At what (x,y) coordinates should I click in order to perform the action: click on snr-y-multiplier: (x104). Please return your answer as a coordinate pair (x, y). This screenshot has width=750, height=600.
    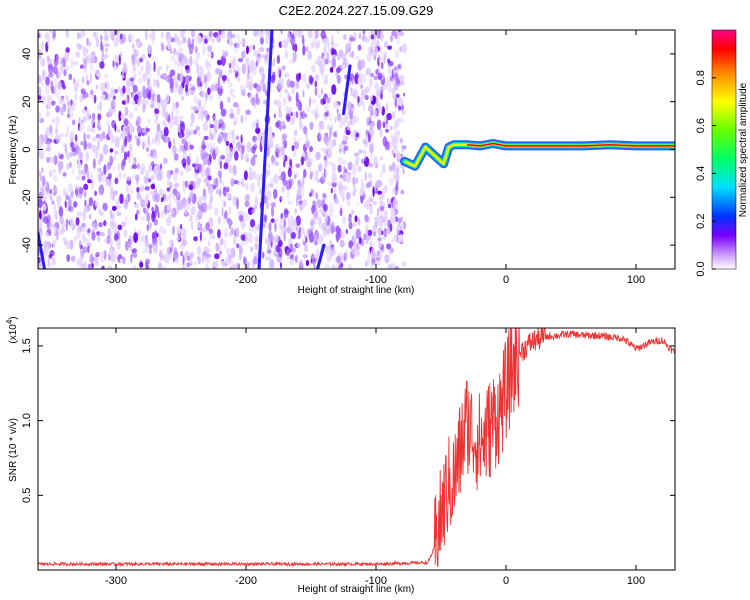
    Looking at the image, I should click on (12, 329).